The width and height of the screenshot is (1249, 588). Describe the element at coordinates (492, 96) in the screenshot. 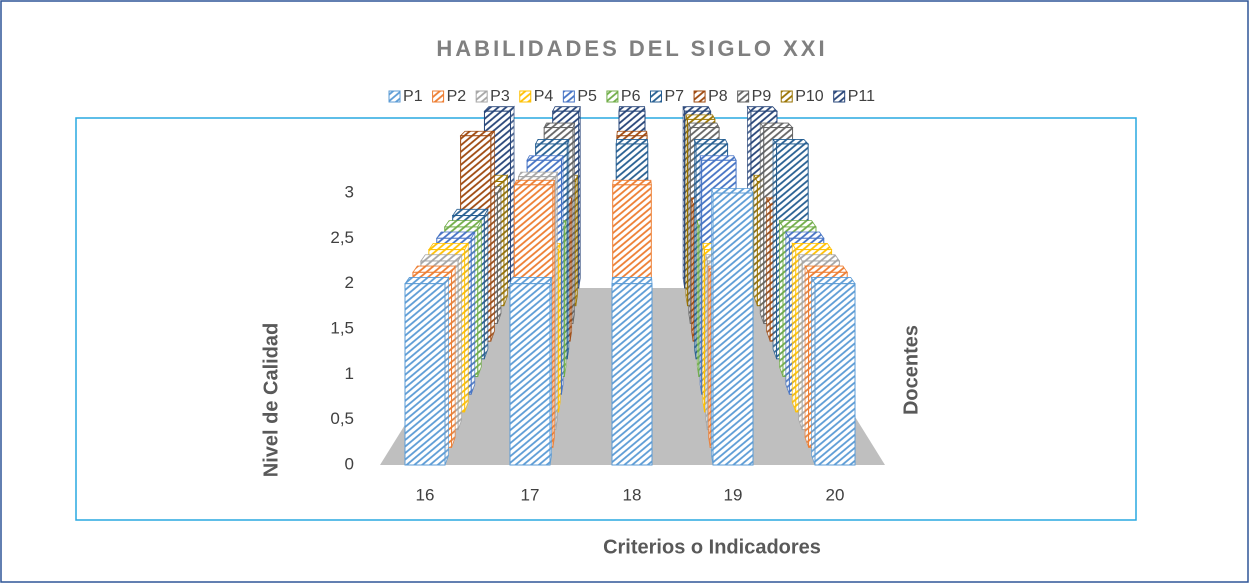

I see `legend-item: P3` at that location.